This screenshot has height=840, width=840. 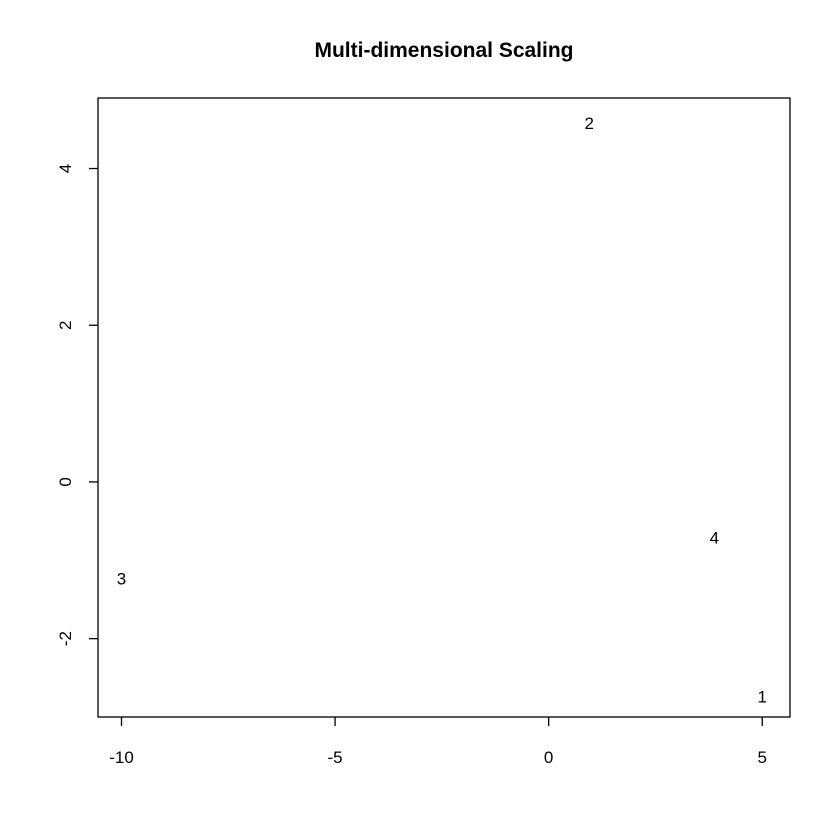 I want to click on x-axis: -10 -5 0 5, so click(x=438, y=742).